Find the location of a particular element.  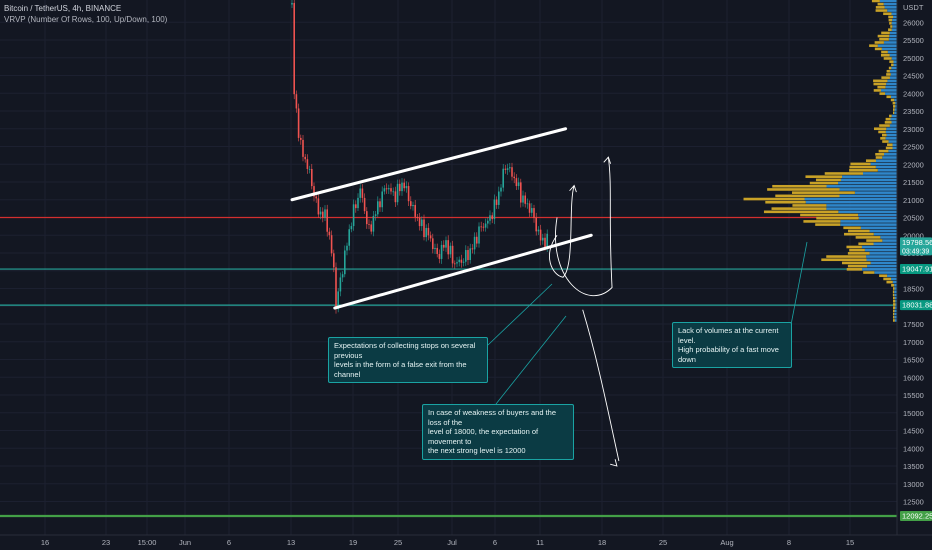

time-tick-label: Aug is located at coordinates (726, 542).